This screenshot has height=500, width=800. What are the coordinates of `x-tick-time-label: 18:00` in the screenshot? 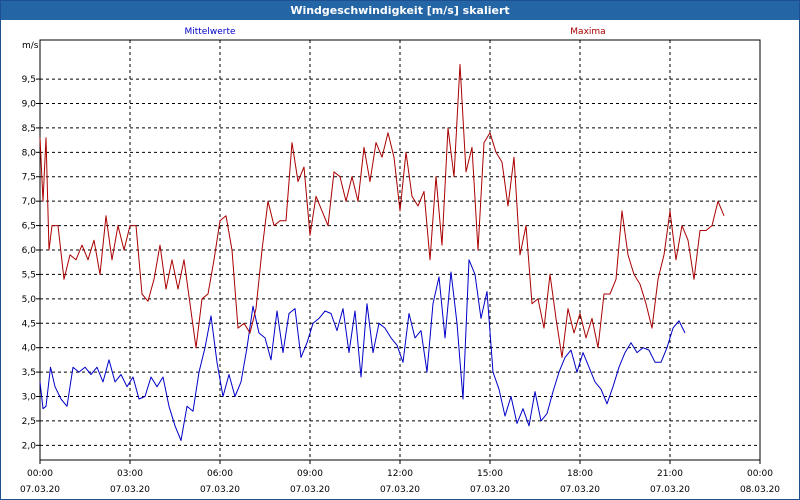 It's located at (580, 474).